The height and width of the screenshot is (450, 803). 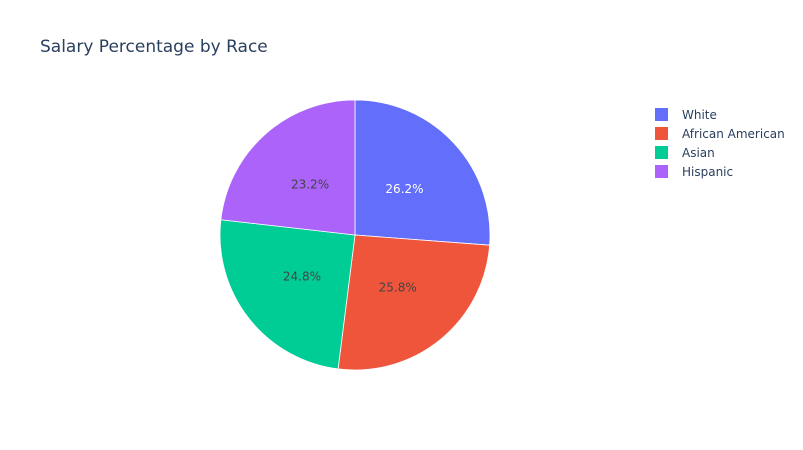 I want to click on pie-slice-hispanic, so click(x=288, y=167).